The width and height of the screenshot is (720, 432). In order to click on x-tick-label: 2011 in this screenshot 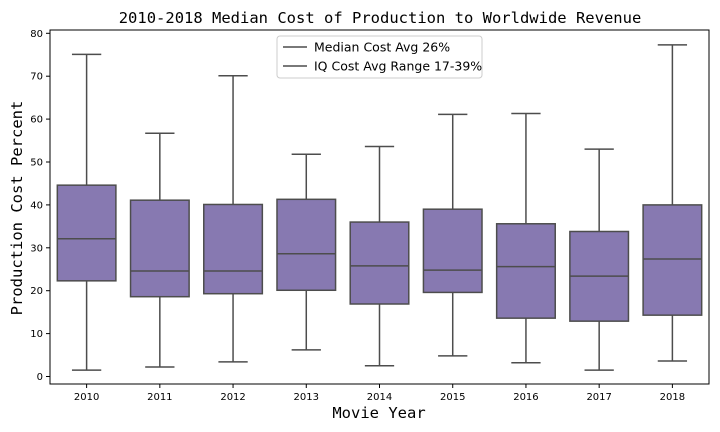, I will do `click(159, 397)`.